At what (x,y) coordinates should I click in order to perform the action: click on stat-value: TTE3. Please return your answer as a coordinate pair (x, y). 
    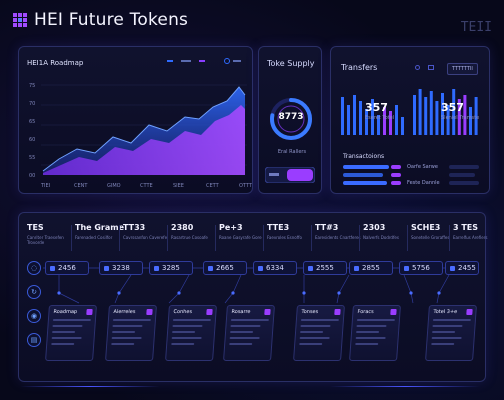
    Looking at the image, I should click on (278, 227).